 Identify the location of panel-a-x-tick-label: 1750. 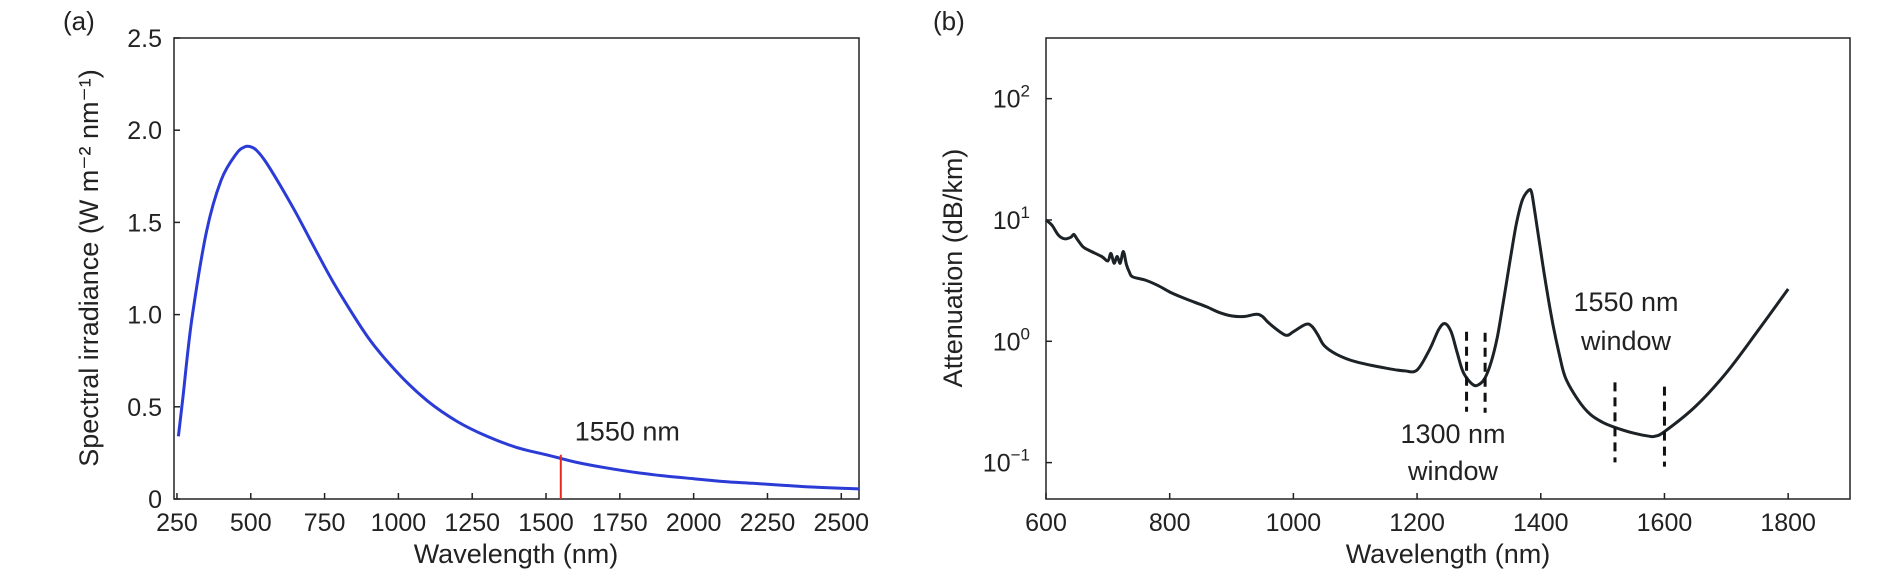
(620, 523).